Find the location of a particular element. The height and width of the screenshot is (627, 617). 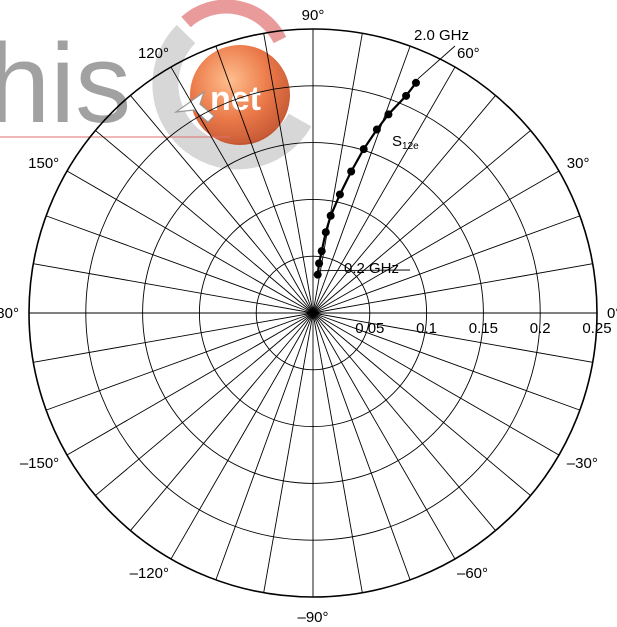

angle-label: 90° is located at coordinates (313, 15).